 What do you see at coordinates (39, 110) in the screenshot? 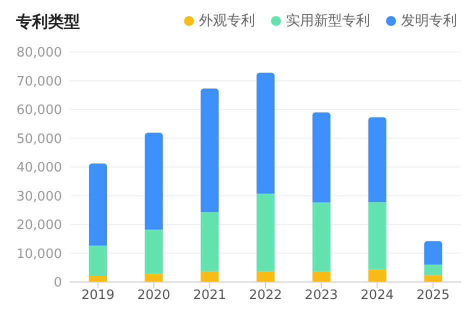
I see `y-tick-label: 60,000` at bounding box center [39, 110].